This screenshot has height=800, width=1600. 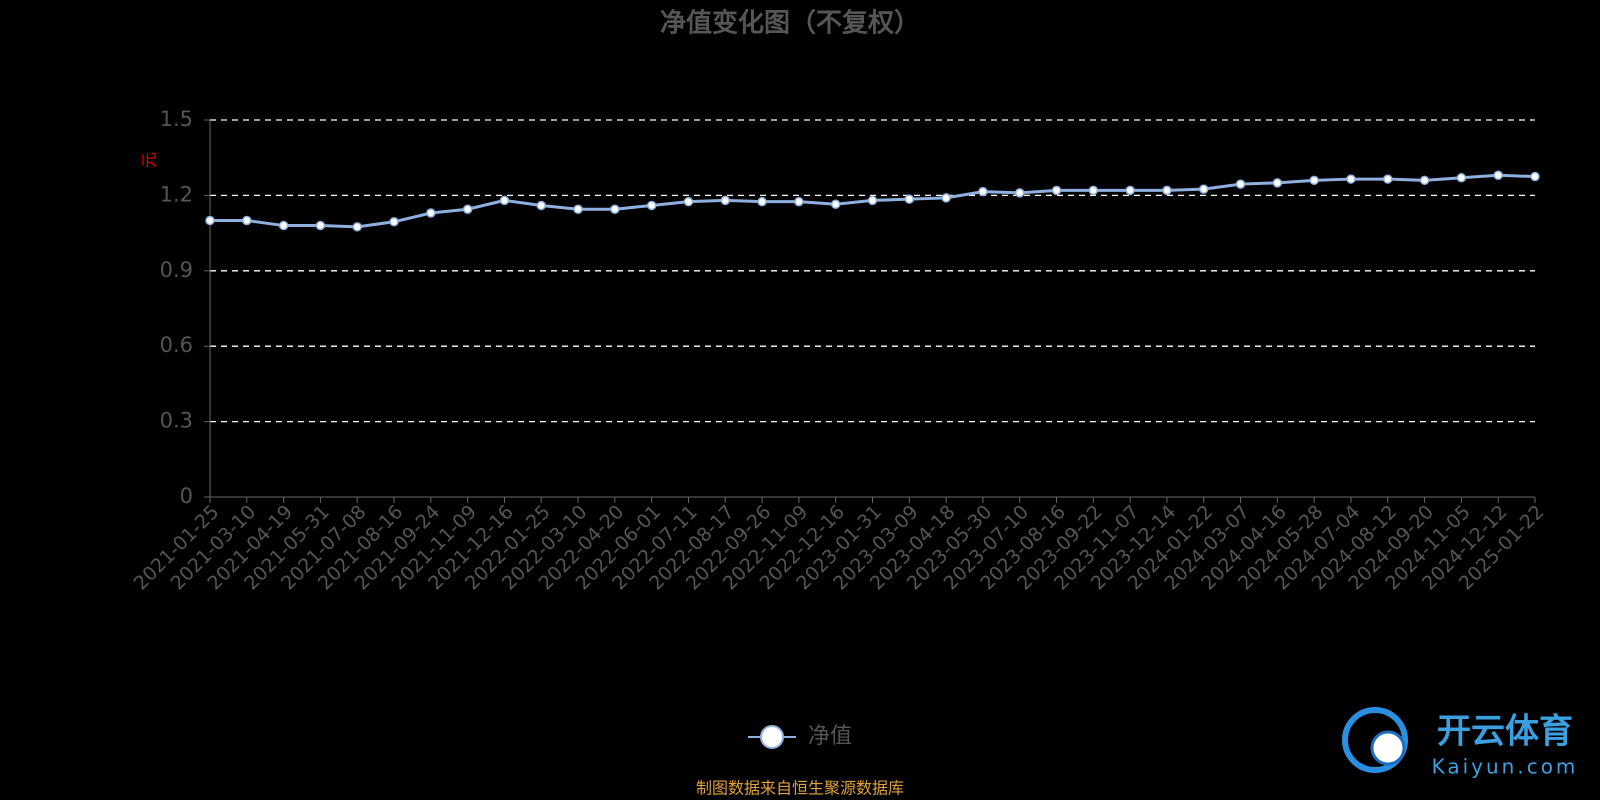 I want to click on y-tick-label: 0.3, so click(x=176, y=421).